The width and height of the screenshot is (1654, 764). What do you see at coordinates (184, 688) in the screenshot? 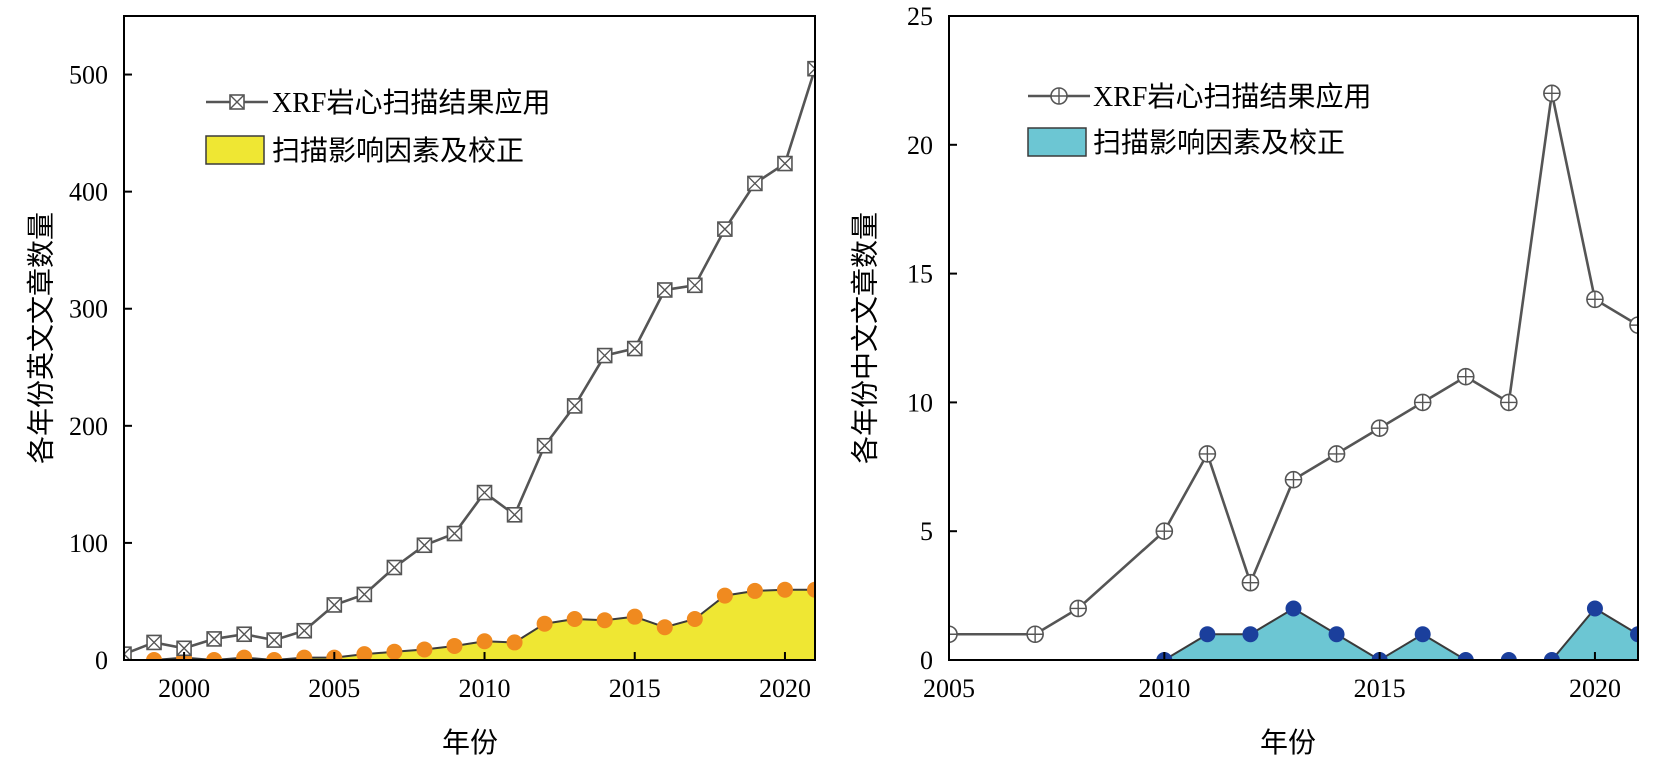
I see `x-tick-label: 2000` at bounding box center [184, 688].